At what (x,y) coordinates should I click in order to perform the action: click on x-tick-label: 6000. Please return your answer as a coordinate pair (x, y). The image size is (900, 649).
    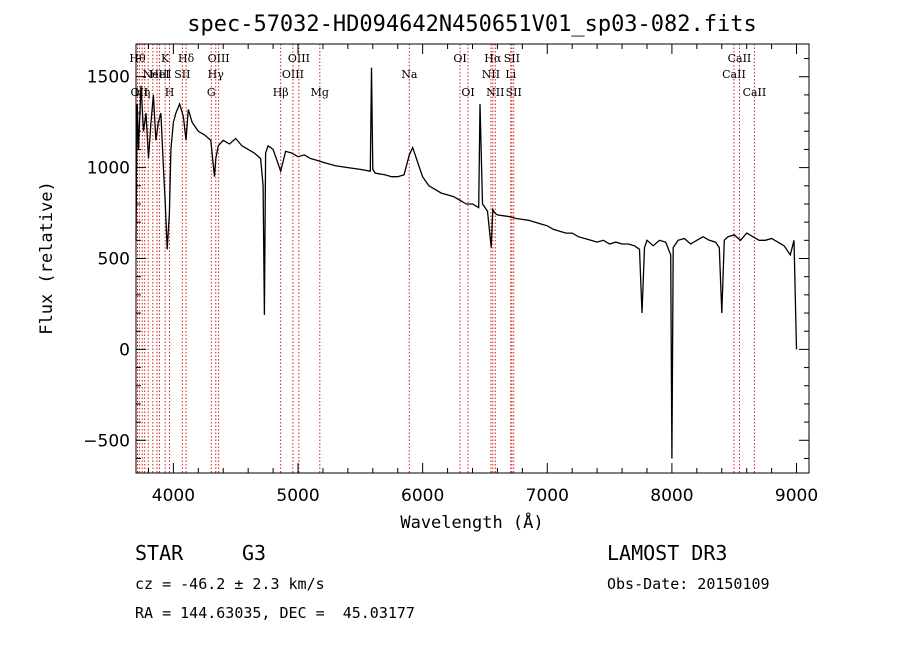
    Looking at the image, I should click on (422, 496).